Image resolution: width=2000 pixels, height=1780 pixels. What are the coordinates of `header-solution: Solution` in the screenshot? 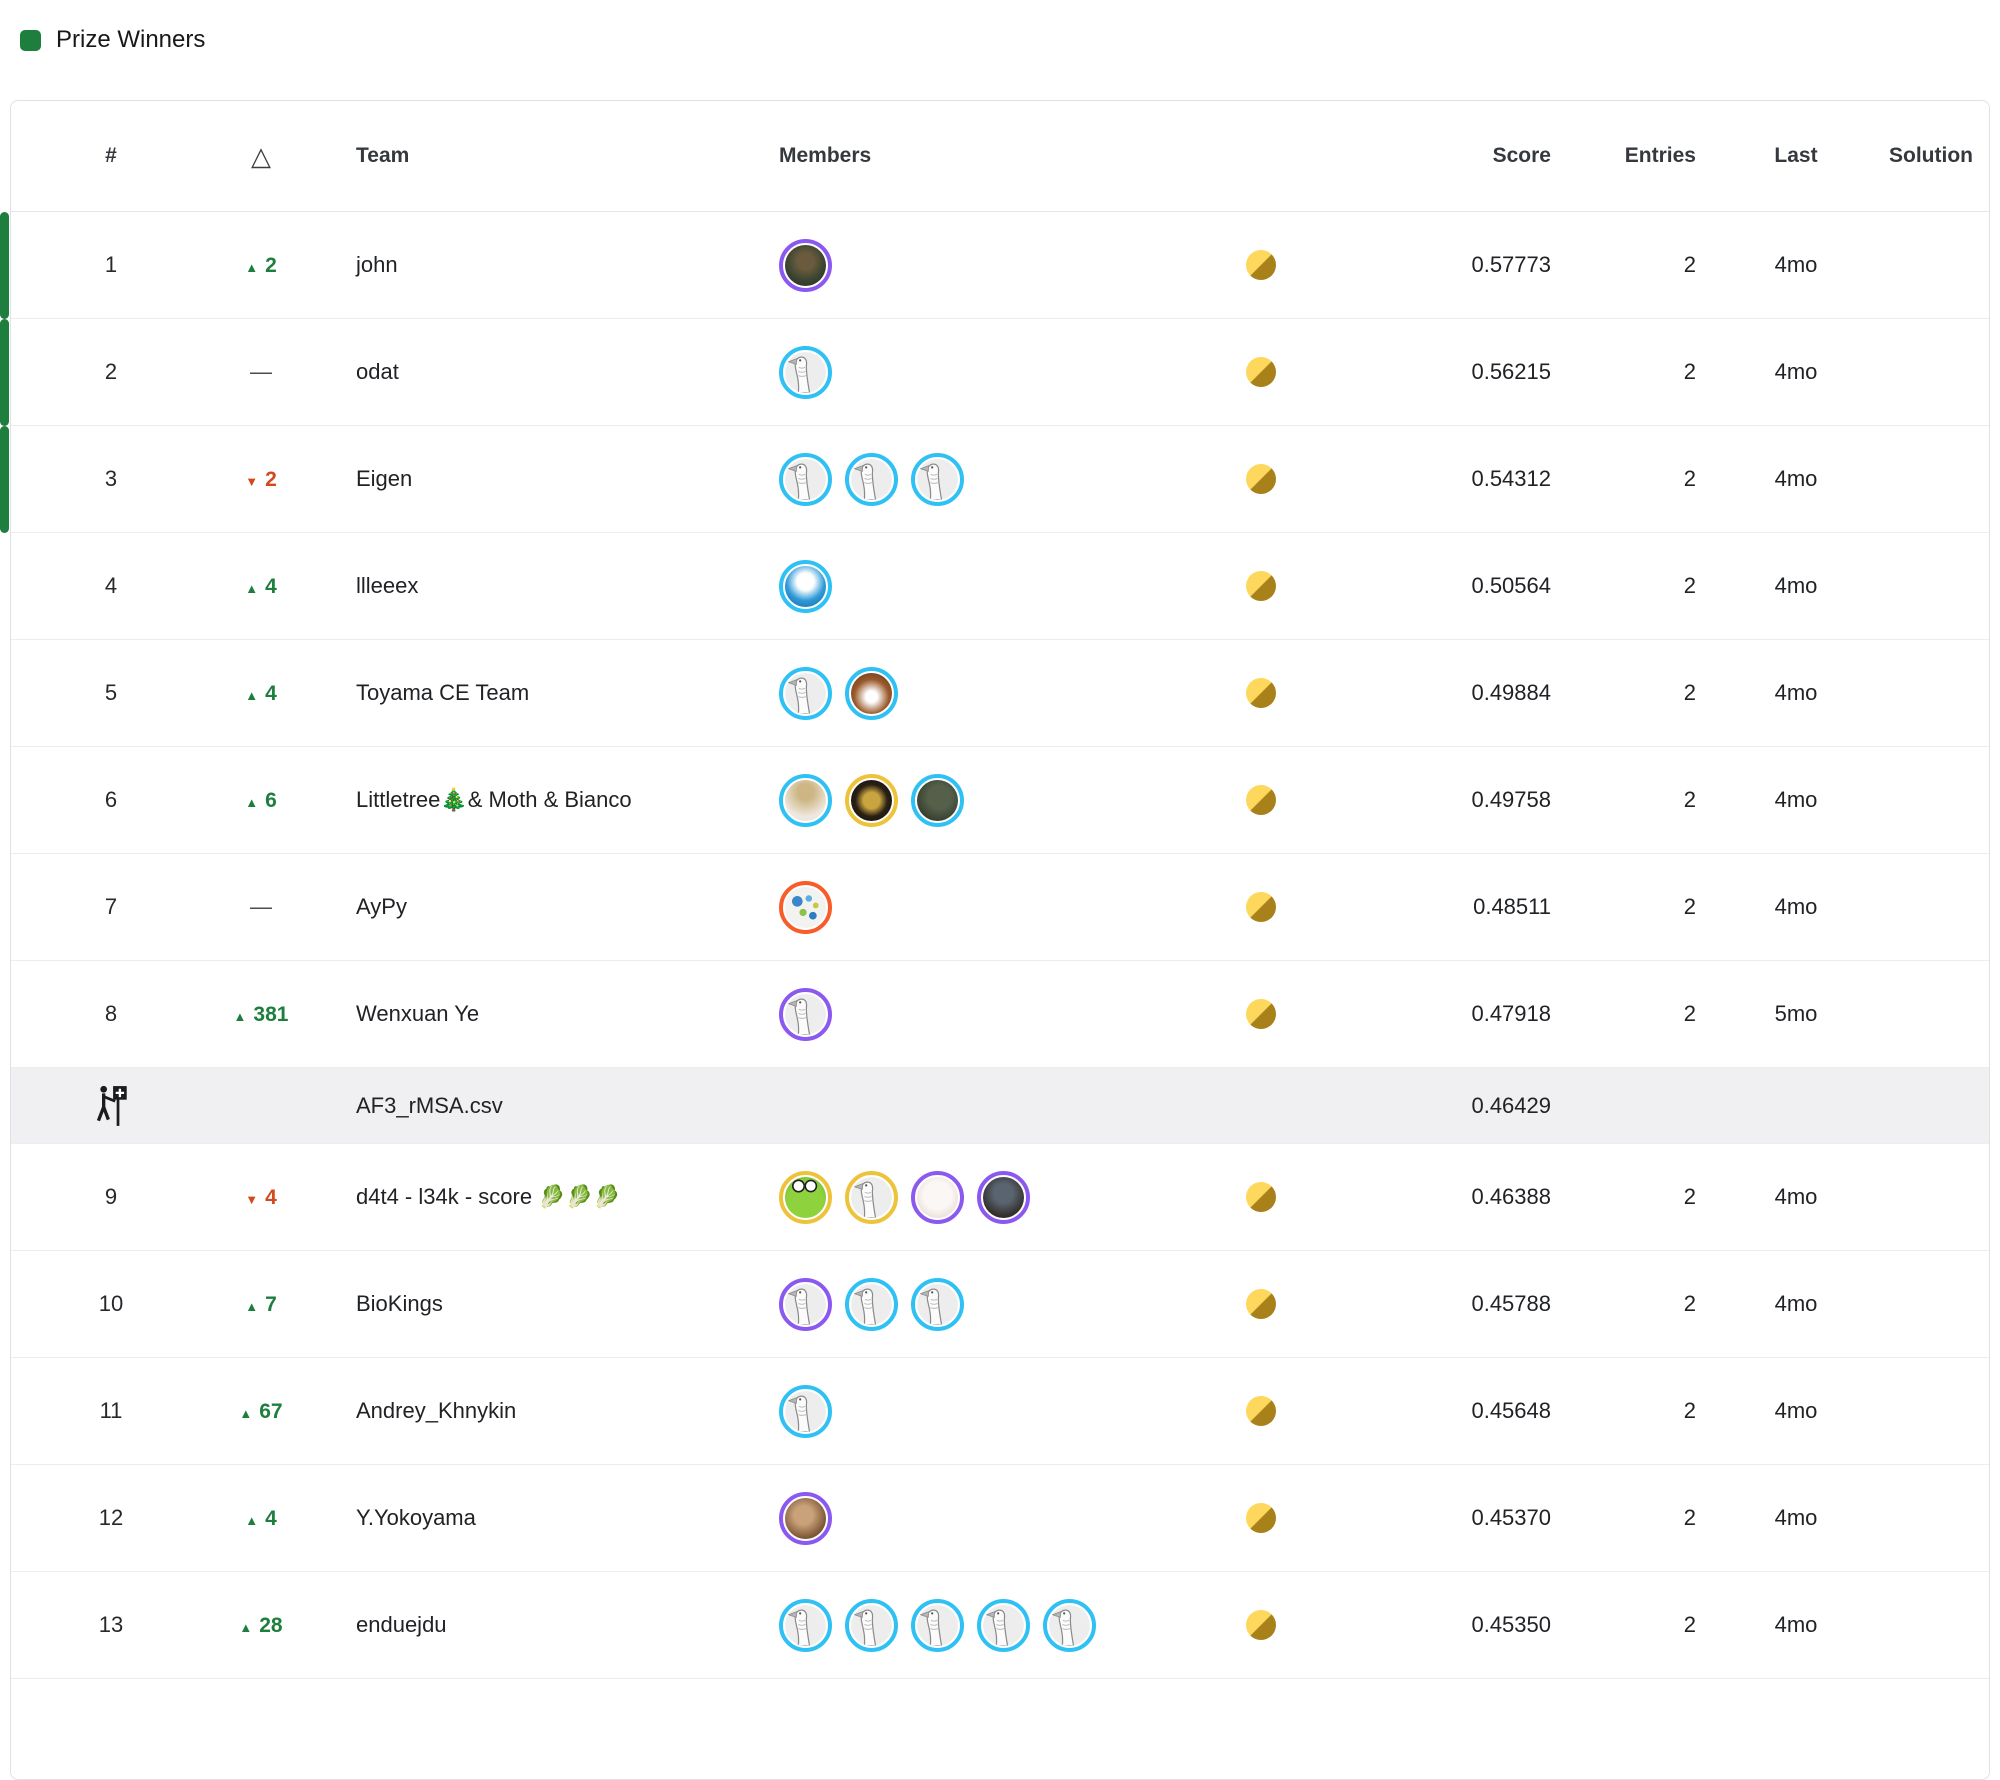 It's located at (1931, 155).